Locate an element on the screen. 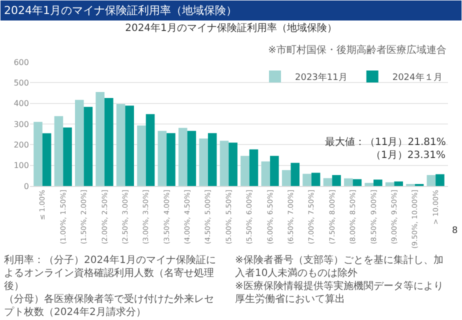  y-tick-label: 600 is located at coordinates (21, 62).